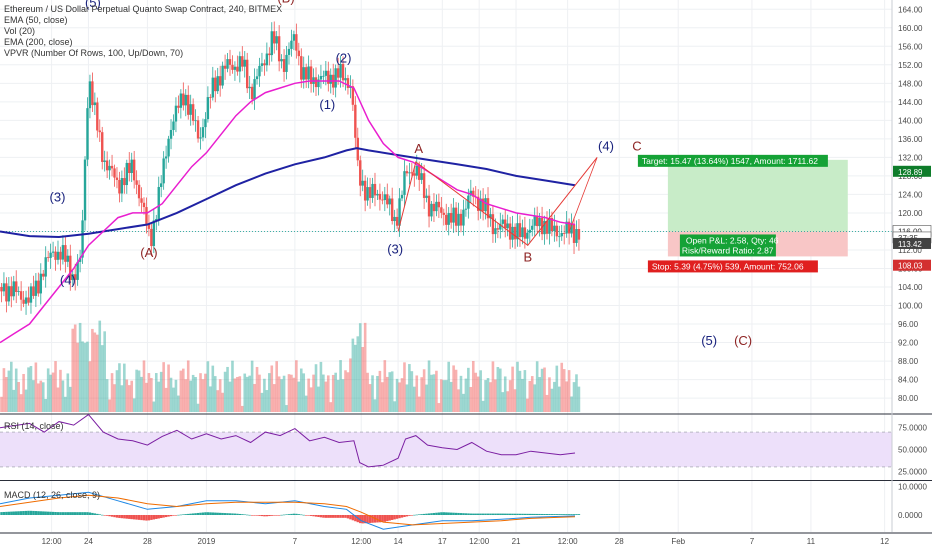 The width and height of the screenshot is (932, 555). I want to click on macd-title: MACD (12, 26, close, 9), so click(52, 495).